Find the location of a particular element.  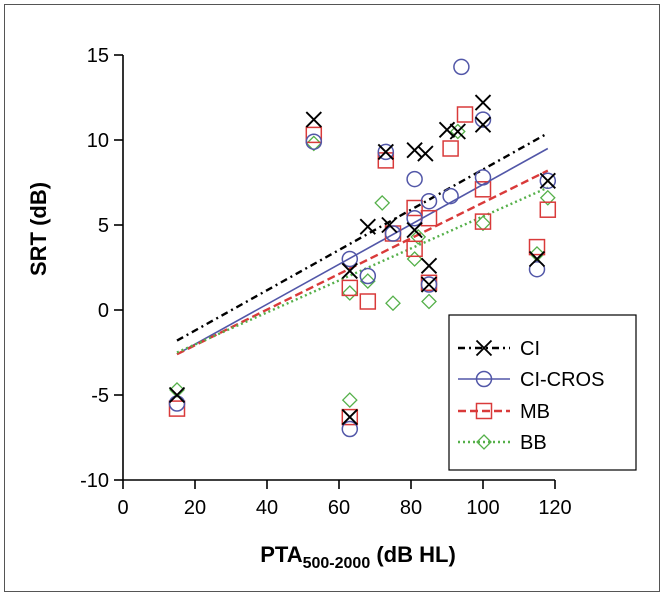

legend-marker-diamond is located at coordinates (484, 442).